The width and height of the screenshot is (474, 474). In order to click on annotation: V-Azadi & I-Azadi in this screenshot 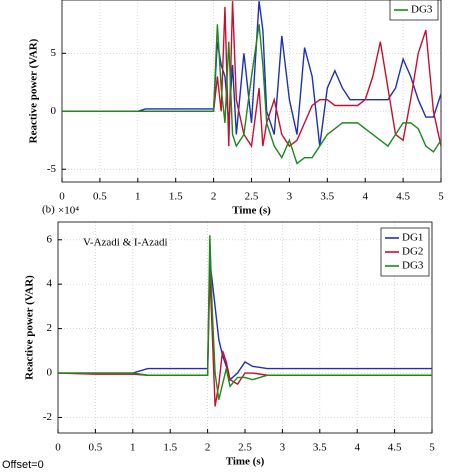, I will do `click(125, 243)`.